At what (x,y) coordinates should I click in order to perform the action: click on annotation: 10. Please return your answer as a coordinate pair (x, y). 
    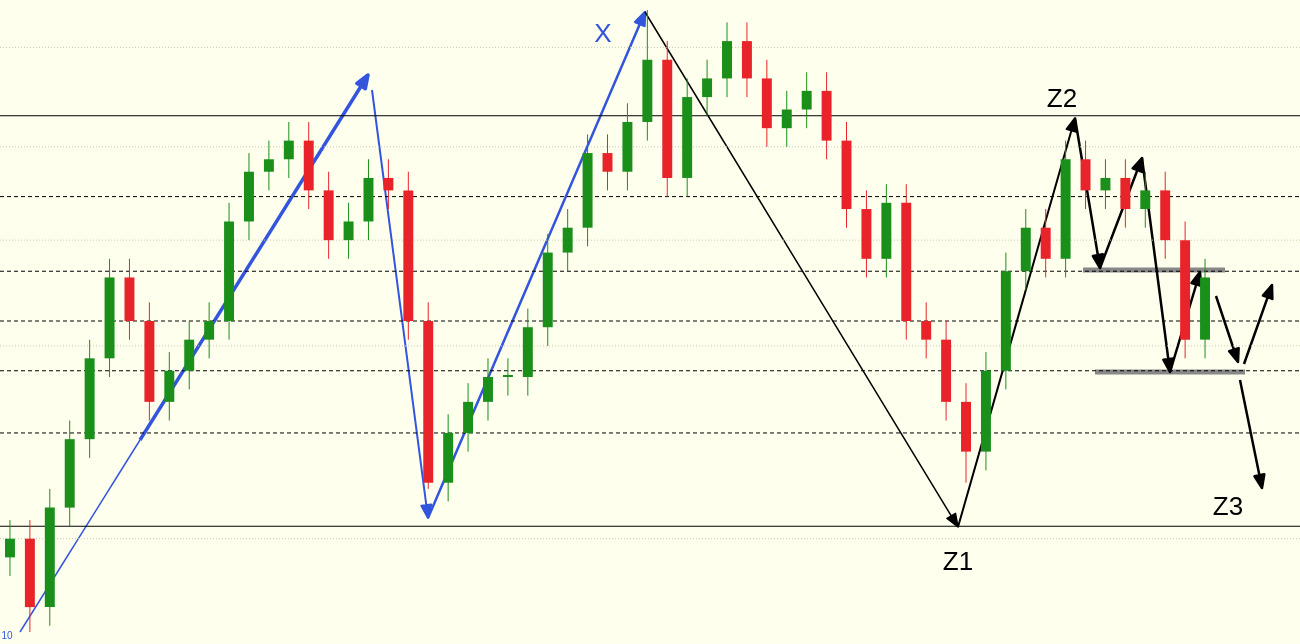
    Looking at the image, I should click on (7, 635).